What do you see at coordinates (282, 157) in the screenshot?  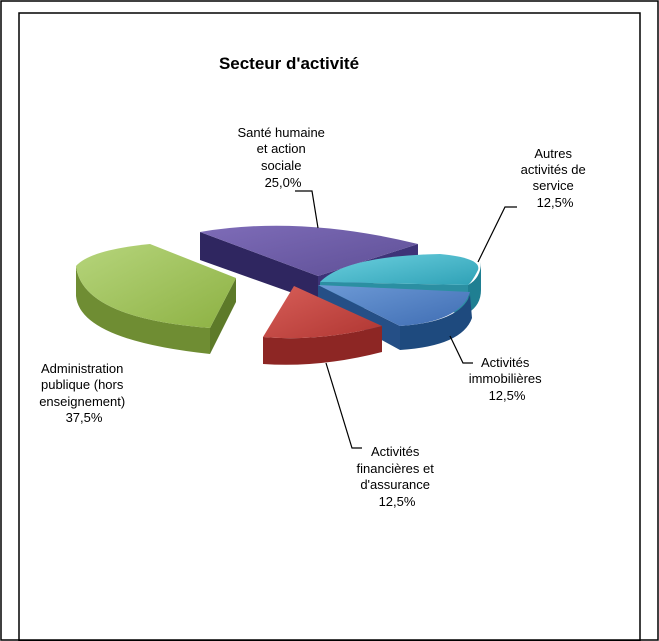 I see `label-sante: Santé humaine et action sociale 25,0%` at bounding box center [282, 157].